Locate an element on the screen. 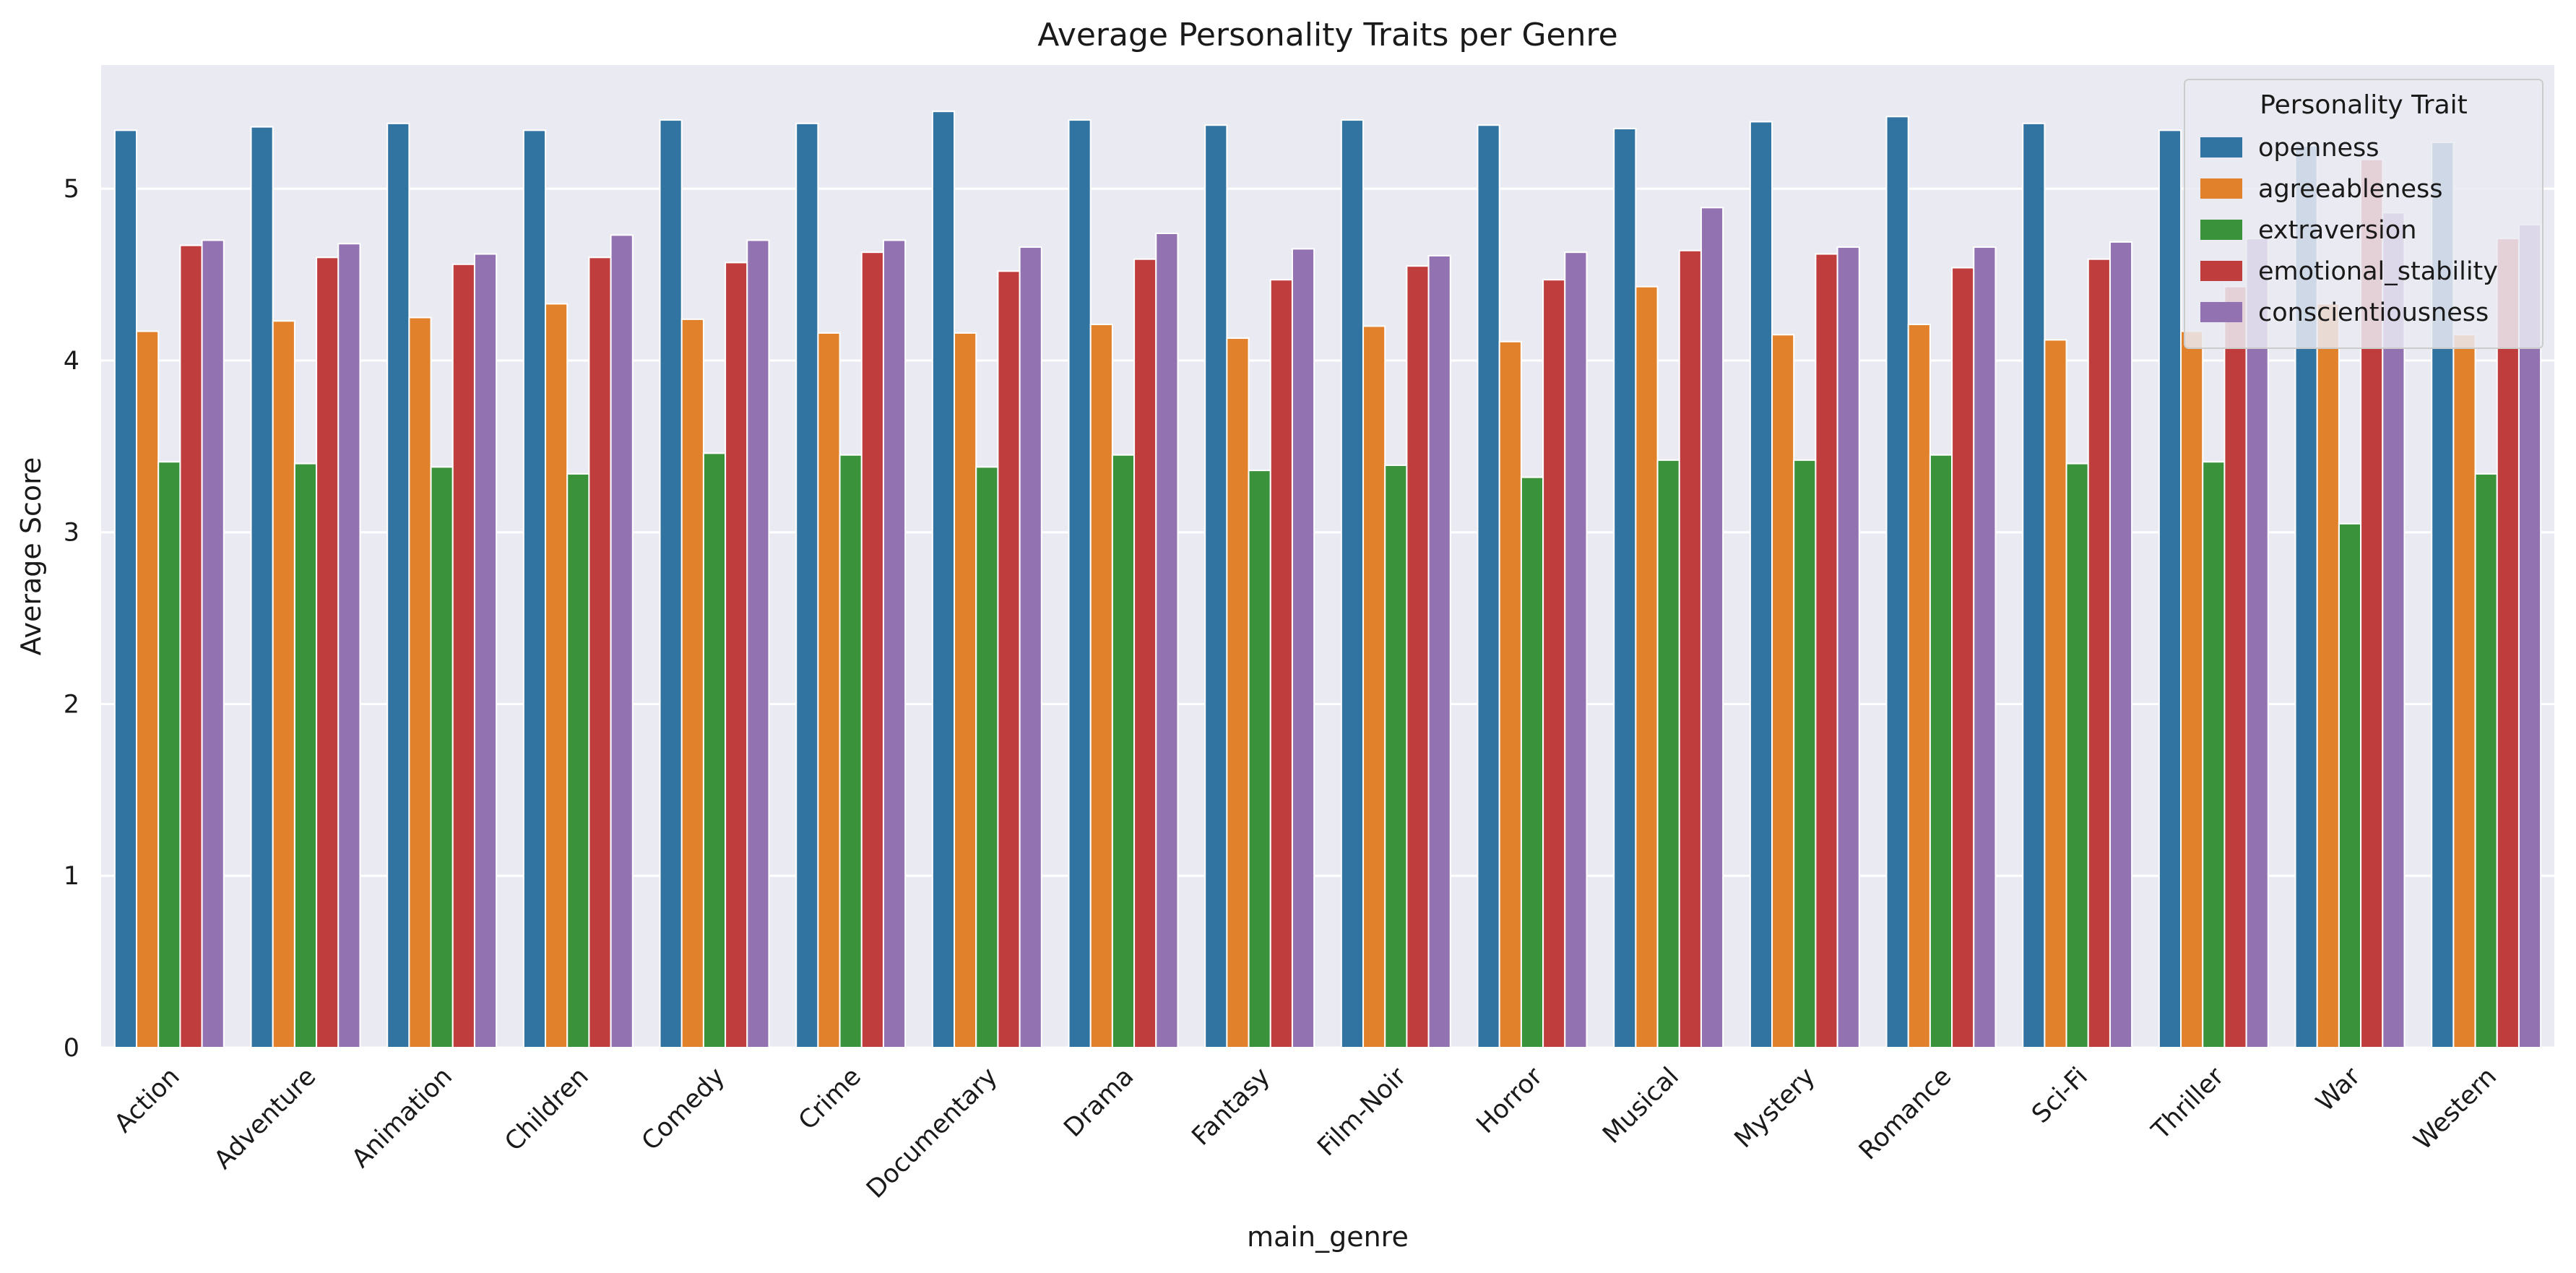 The width and height of the screenshot is (2576, 1273). bar-comedy-openness is located at coordinates (671, 584).